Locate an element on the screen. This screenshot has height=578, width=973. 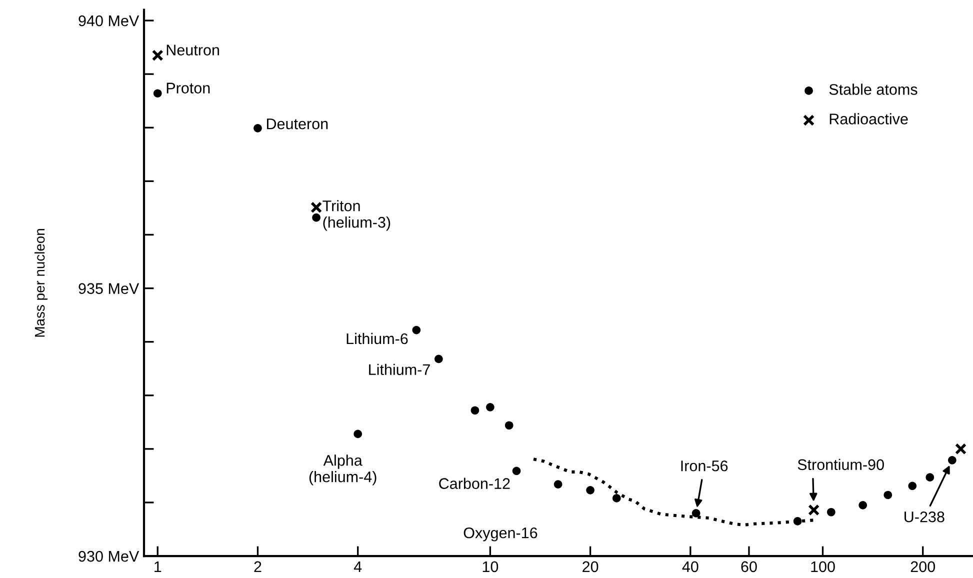
annotation: Lithium-6 is located at coordinates (377, 338).